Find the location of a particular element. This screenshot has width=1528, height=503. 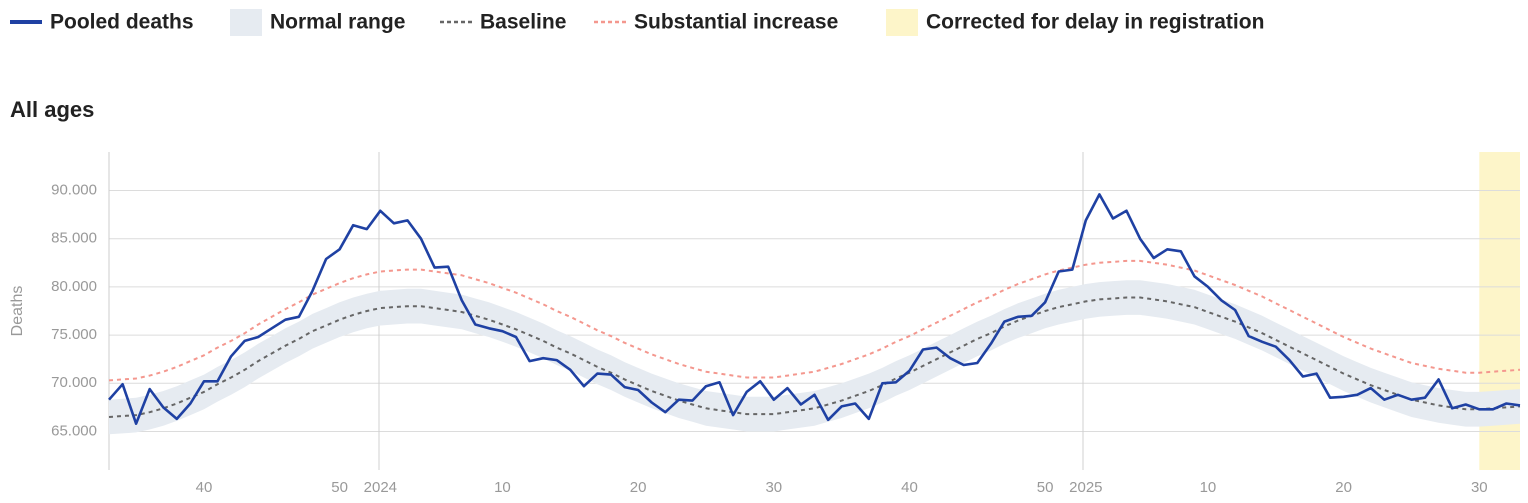

chart-subtitle: All ages is located at coordinates (52, 109).